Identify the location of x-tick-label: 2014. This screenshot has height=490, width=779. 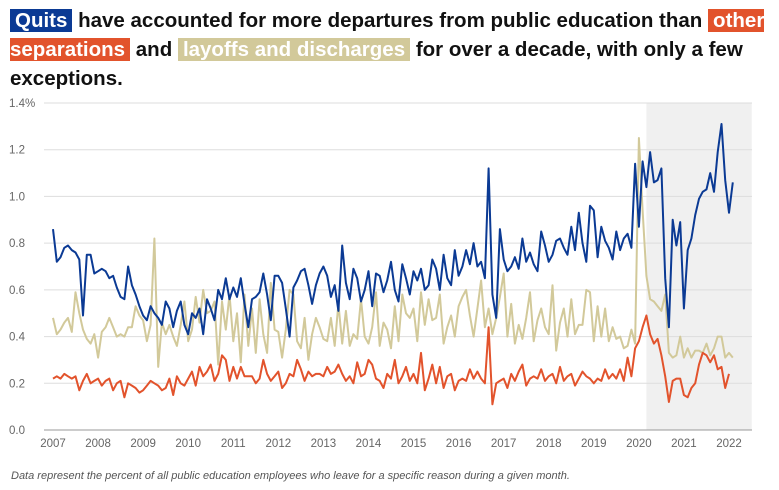
(369, 444).